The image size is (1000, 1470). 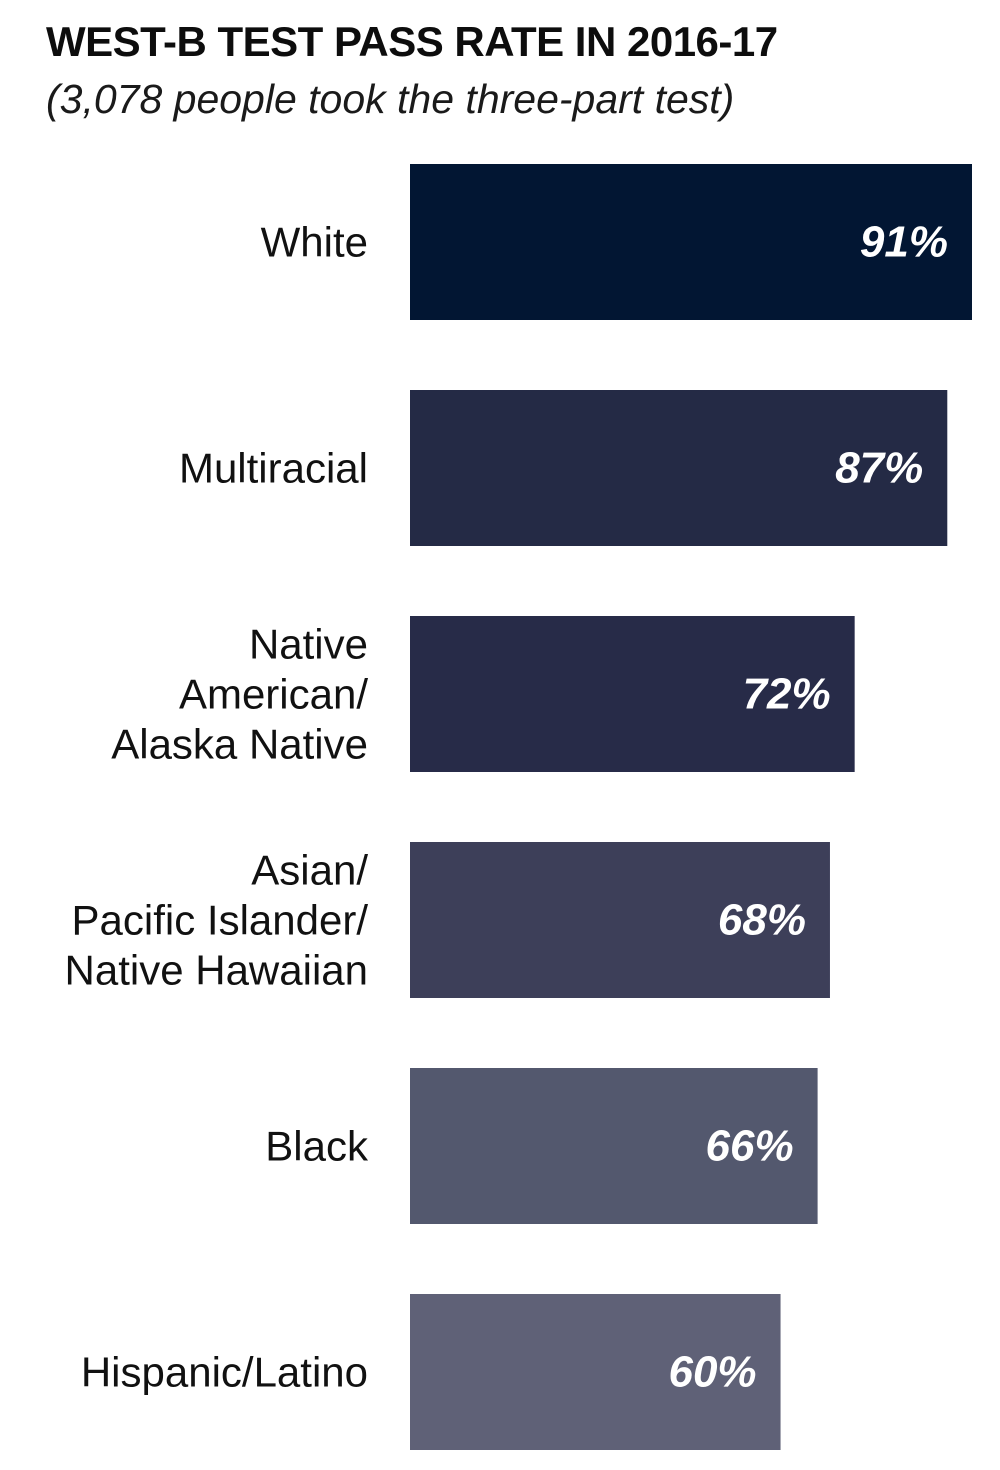 What do you see at coordinates (239, 744) in the screenshot?
I see `category-label-line: Alaska Native` at bounding box center [239, 744].